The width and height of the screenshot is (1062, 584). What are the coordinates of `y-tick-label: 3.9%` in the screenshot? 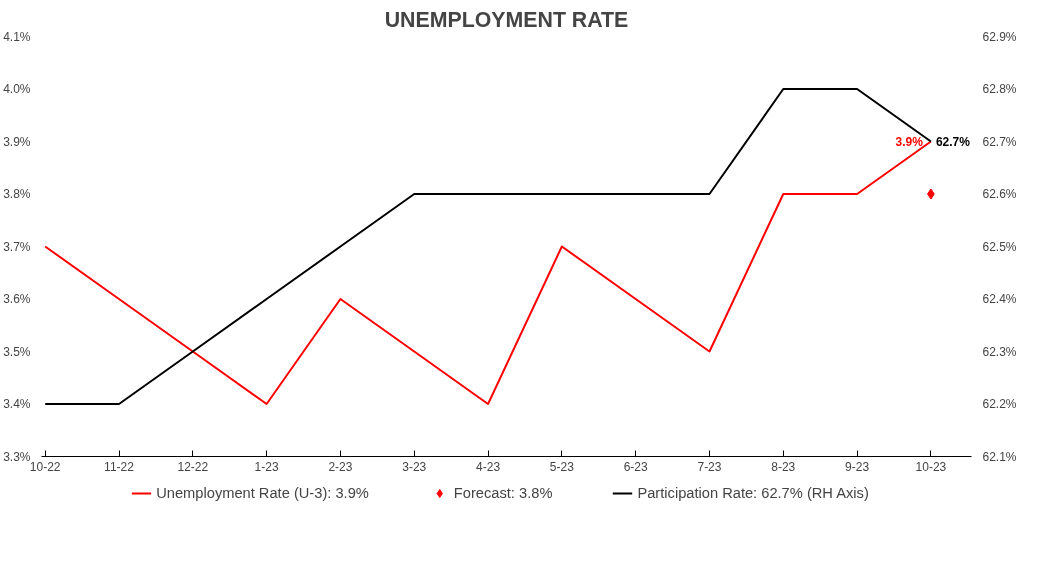 It's located at (17, 141).